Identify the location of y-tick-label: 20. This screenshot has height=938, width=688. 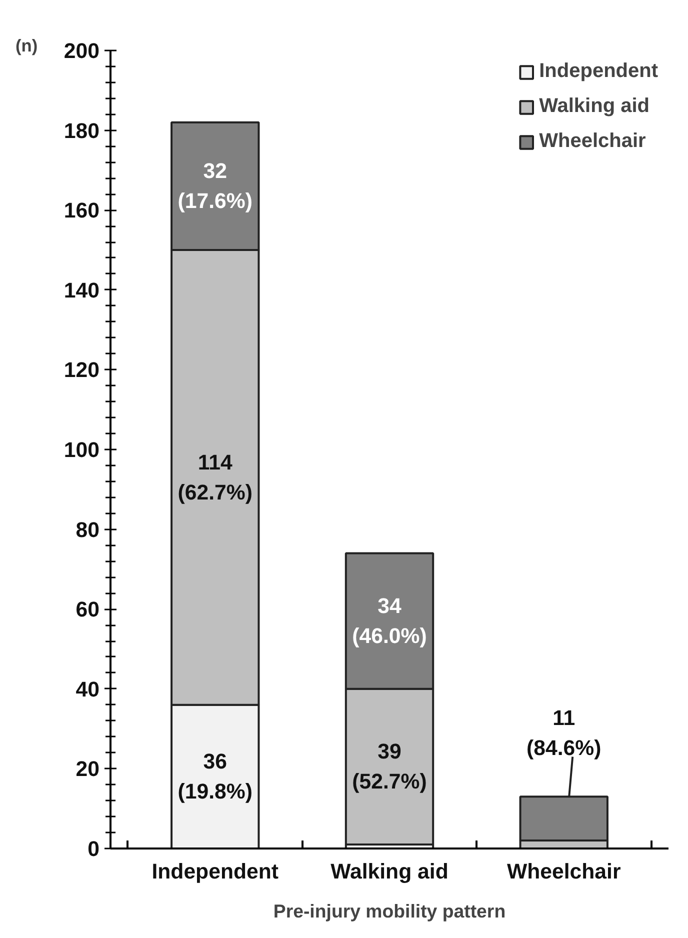
(88, 769).